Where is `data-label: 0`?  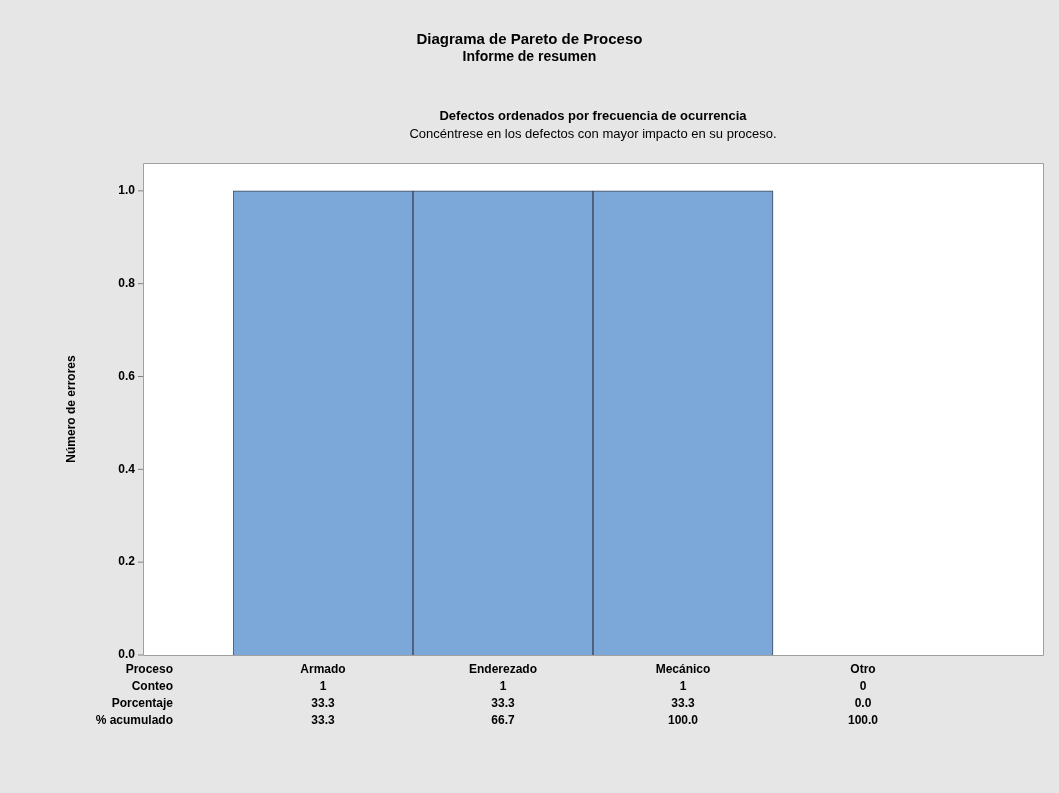 data-label: 0 is located at coordinates (863, 686).